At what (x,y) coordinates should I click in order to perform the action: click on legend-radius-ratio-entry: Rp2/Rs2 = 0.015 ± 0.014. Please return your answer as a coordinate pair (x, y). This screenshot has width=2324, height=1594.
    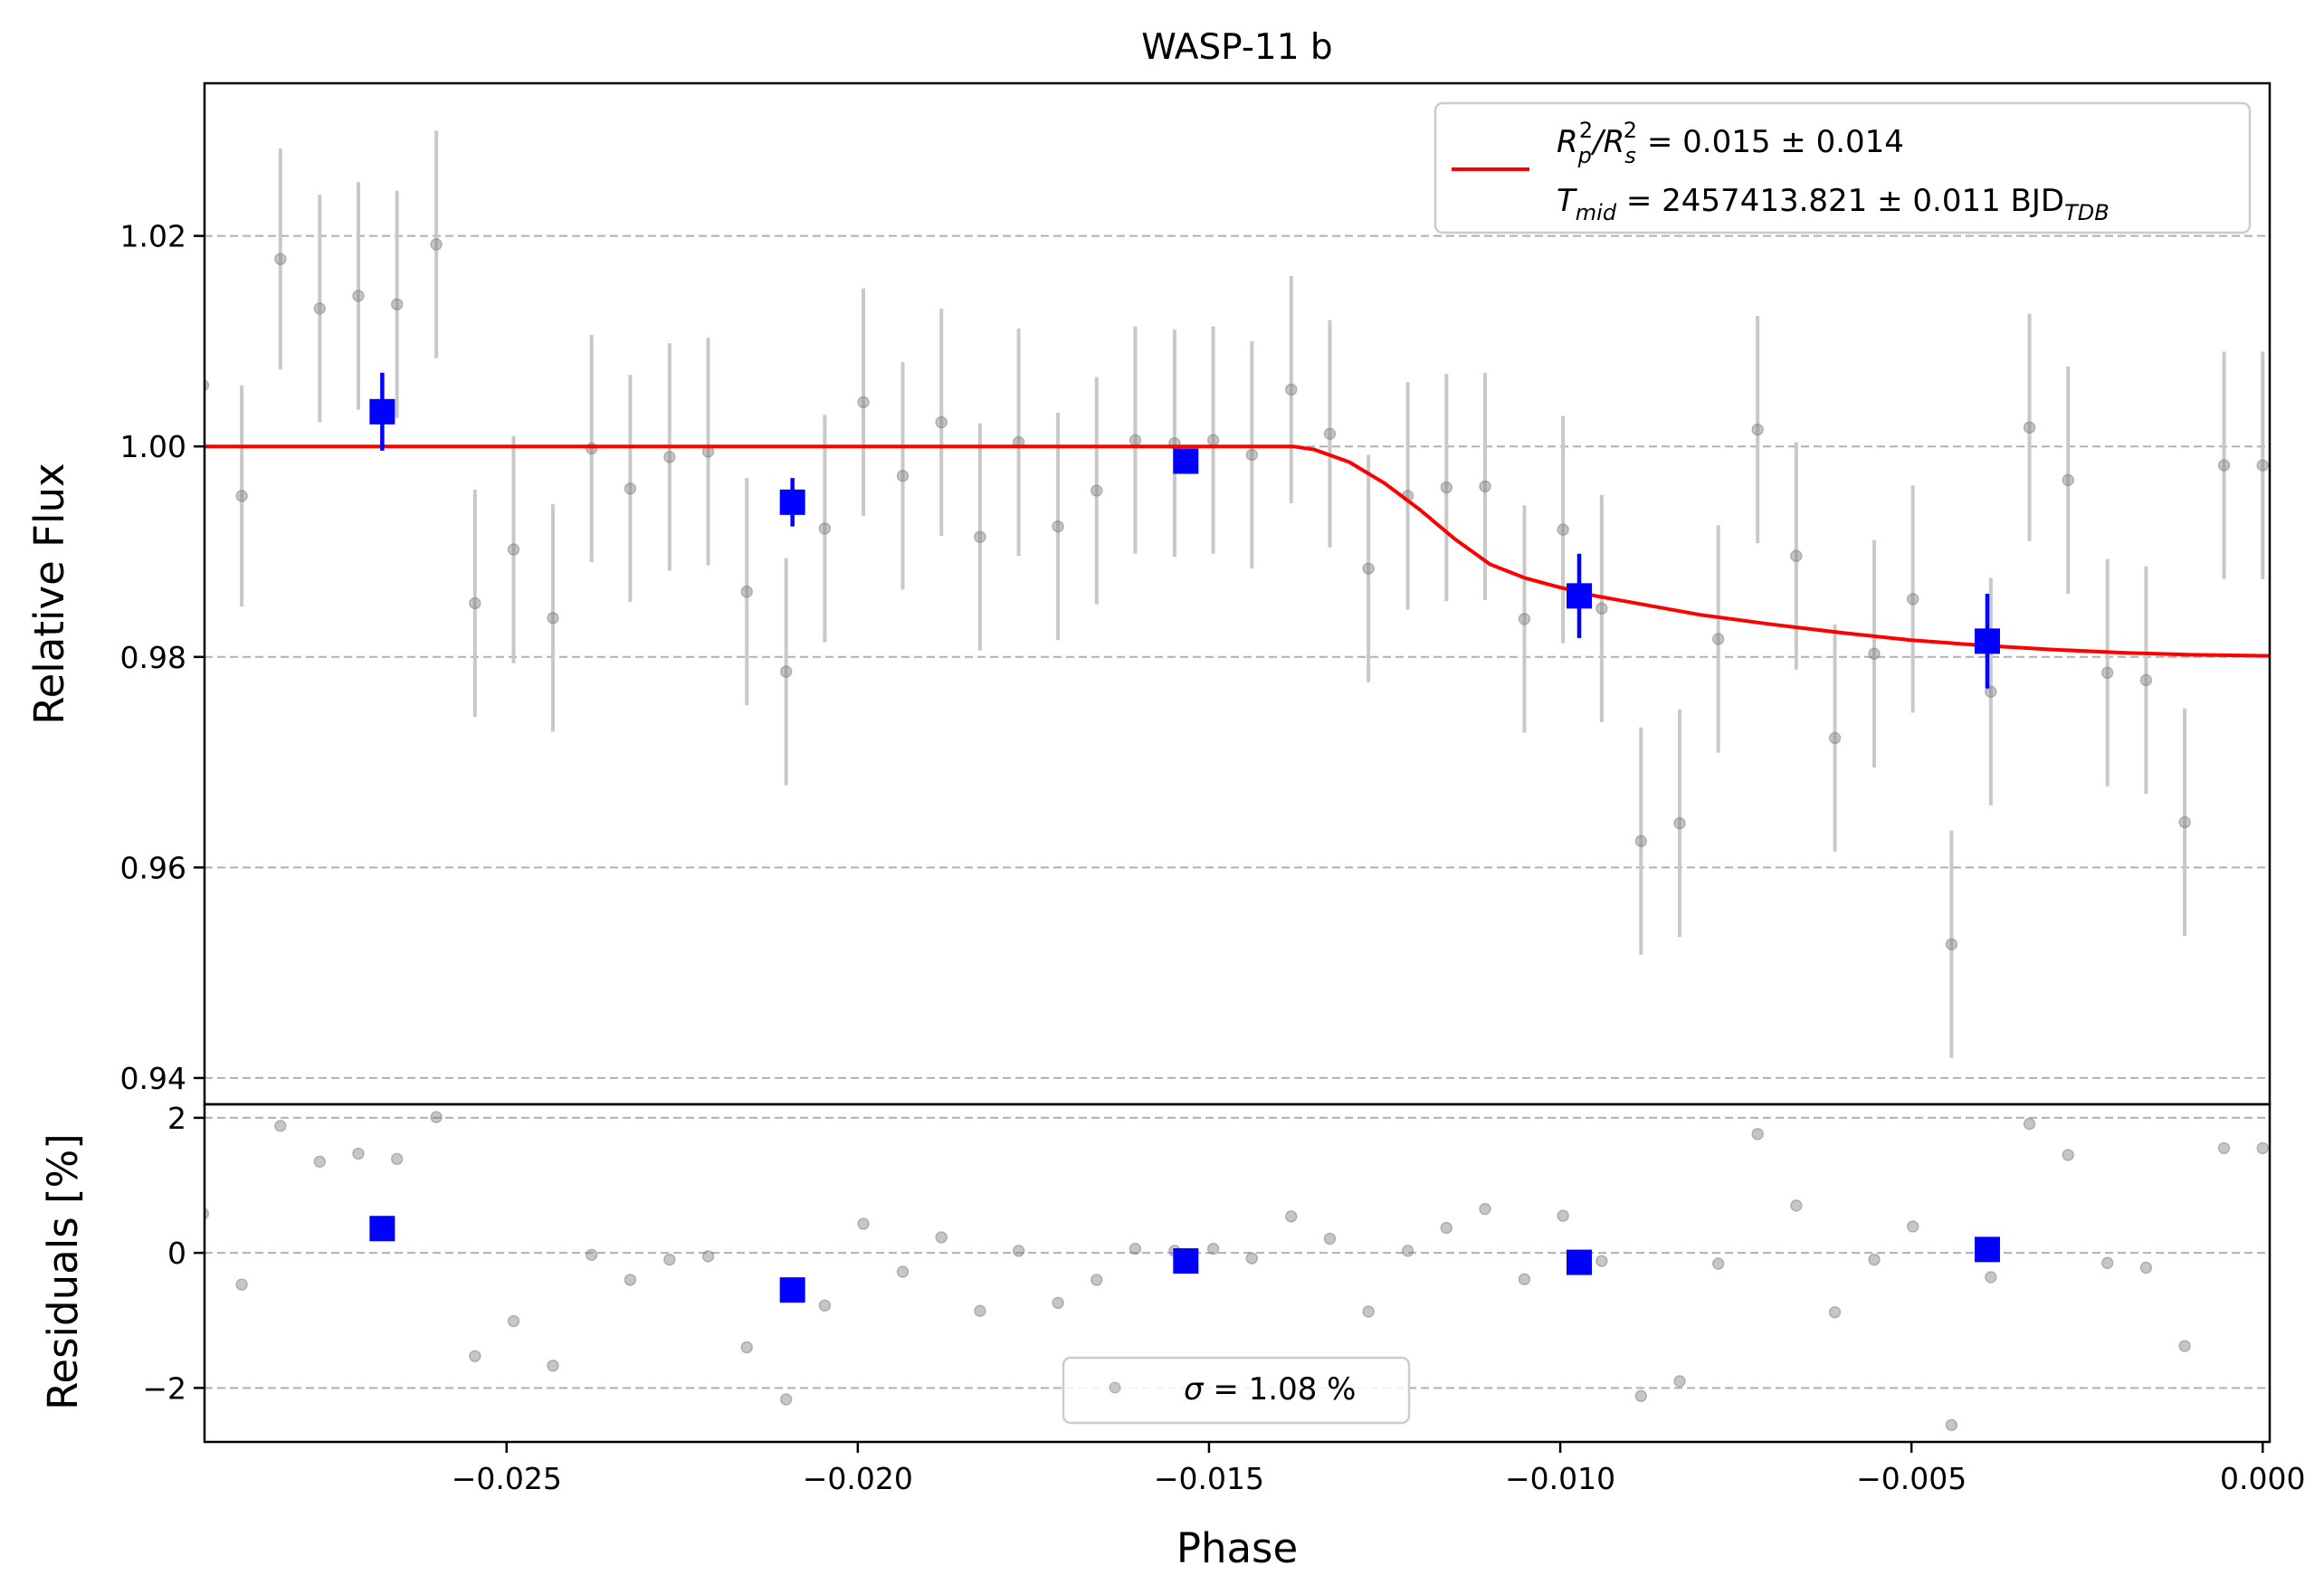
    Looking at the image, I should click on (1730, 143).